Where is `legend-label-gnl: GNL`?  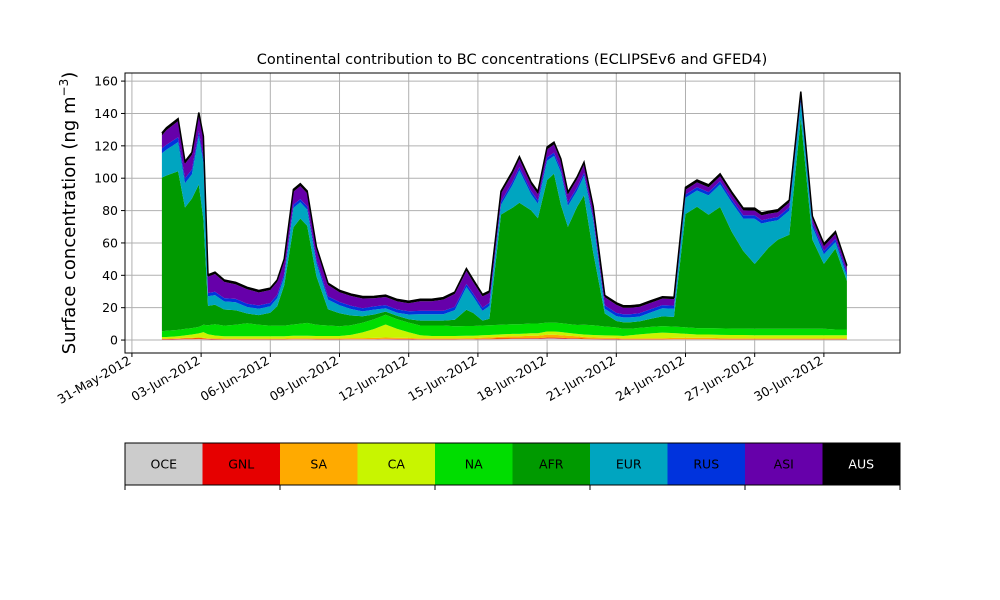
legend-label-gnl: GNL is located at coordinates (241, 464).